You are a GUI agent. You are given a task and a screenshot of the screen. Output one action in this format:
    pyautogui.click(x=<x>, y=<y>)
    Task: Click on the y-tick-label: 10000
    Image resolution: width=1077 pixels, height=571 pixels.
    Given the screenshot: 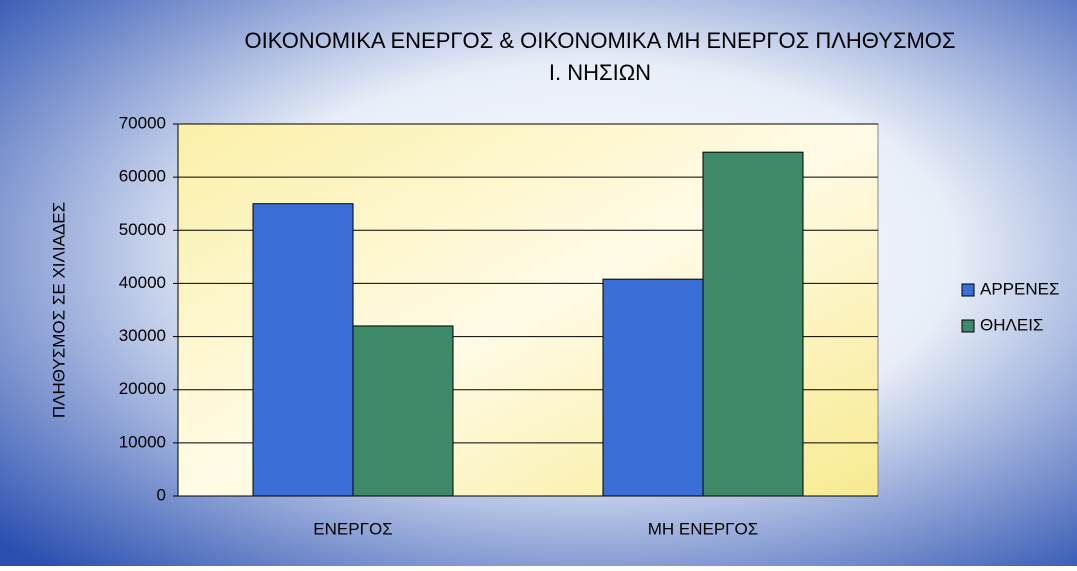 What is the action you would take?
    pyautogui.click(x=142, y=441)
    